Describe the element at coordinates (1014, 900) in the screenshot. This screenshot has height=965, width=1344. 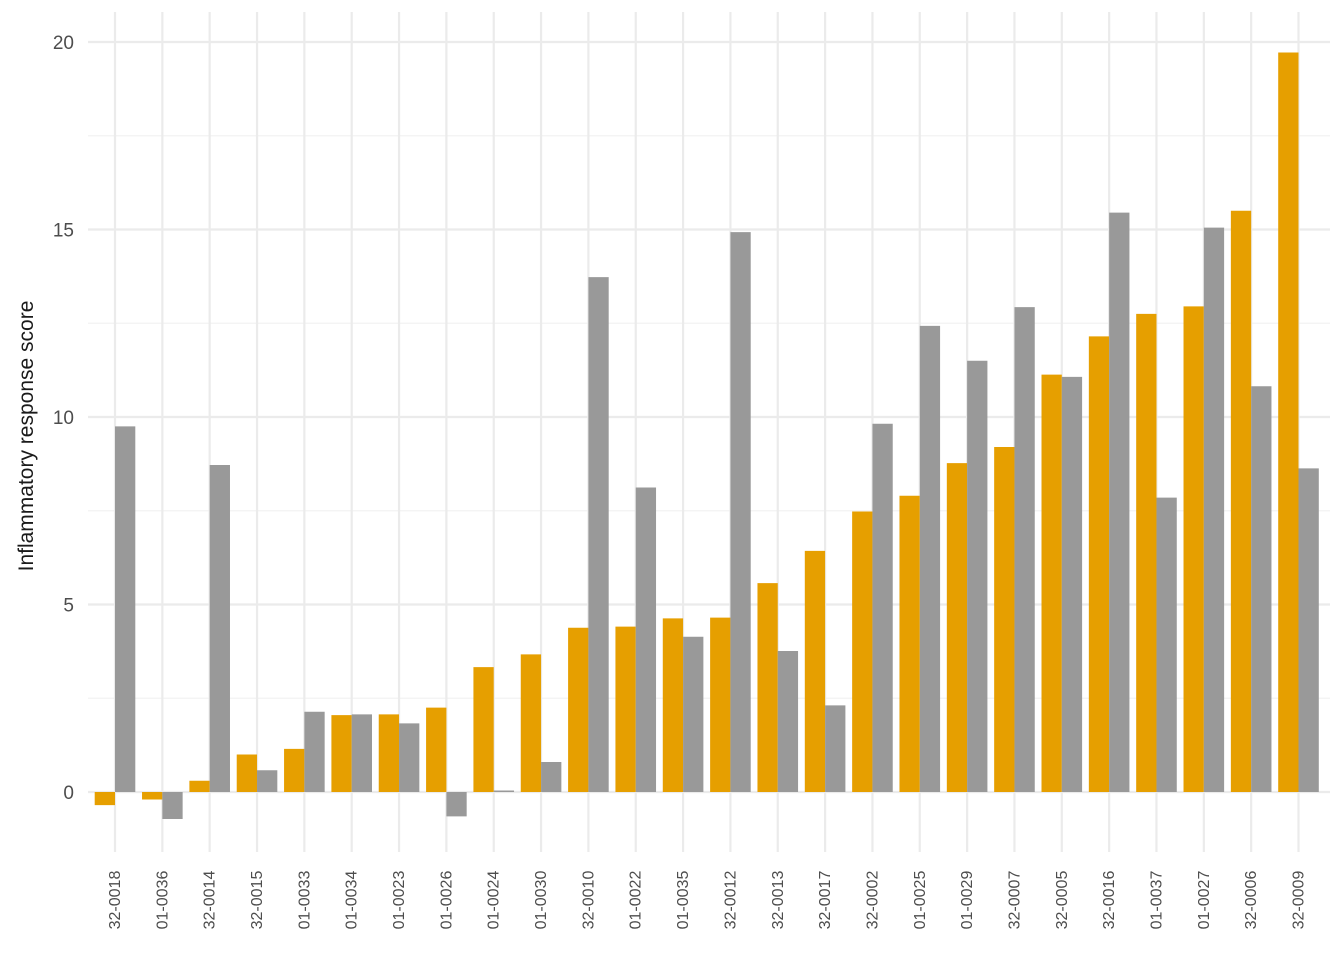
I see `x-tick-label: 32-0007` at that location.